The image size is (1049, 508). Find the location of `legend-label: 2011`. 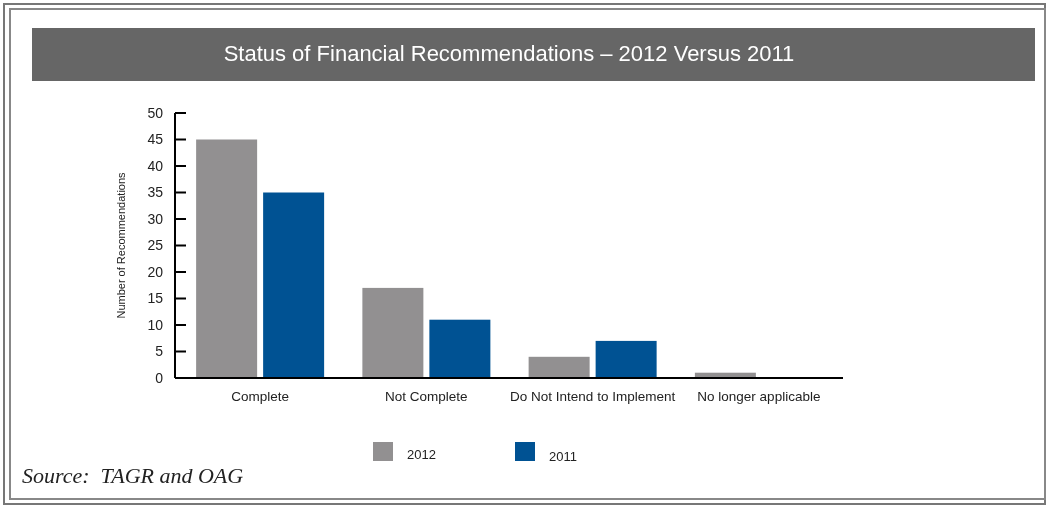

legend-label: 2011 is located at coordinates (563, 456).